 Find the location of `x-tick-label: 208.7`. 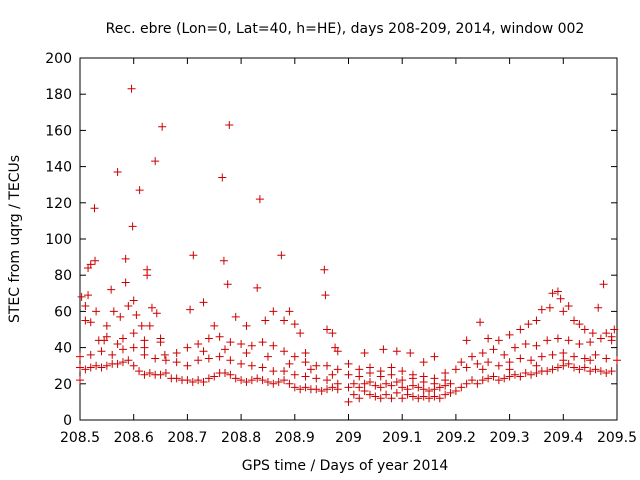

x-tick-label: 208.7 is located at coordinates (187, 438).